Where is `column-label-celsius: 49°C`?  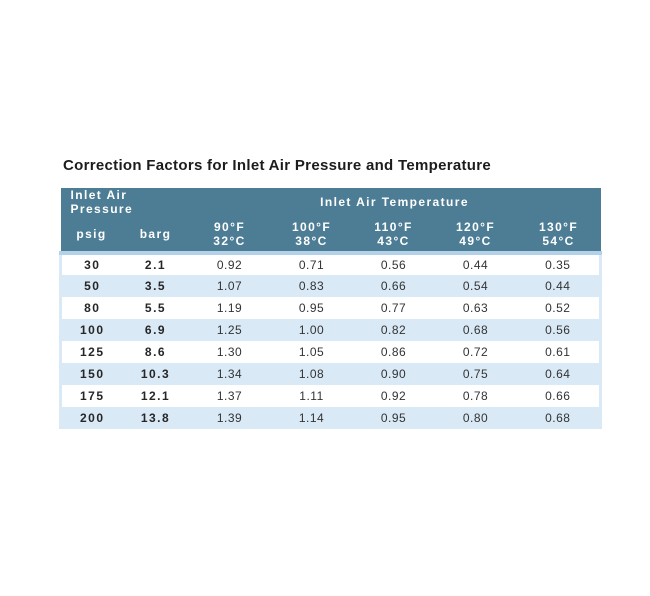
column-label-celsius: 49°C is located at coordinates (475, 240).